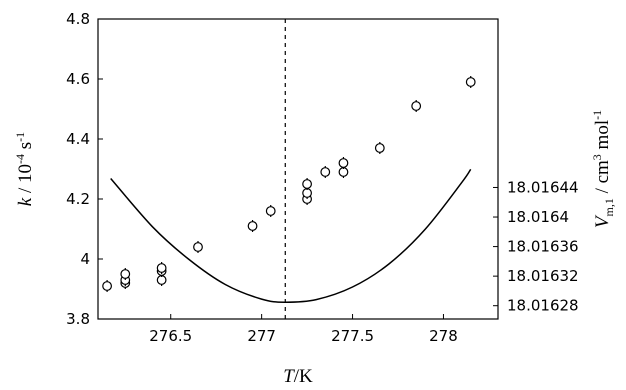  Describe the element at coordinates (25, 201) in the screenshot. I see `y-left-symbol: k` at that location.